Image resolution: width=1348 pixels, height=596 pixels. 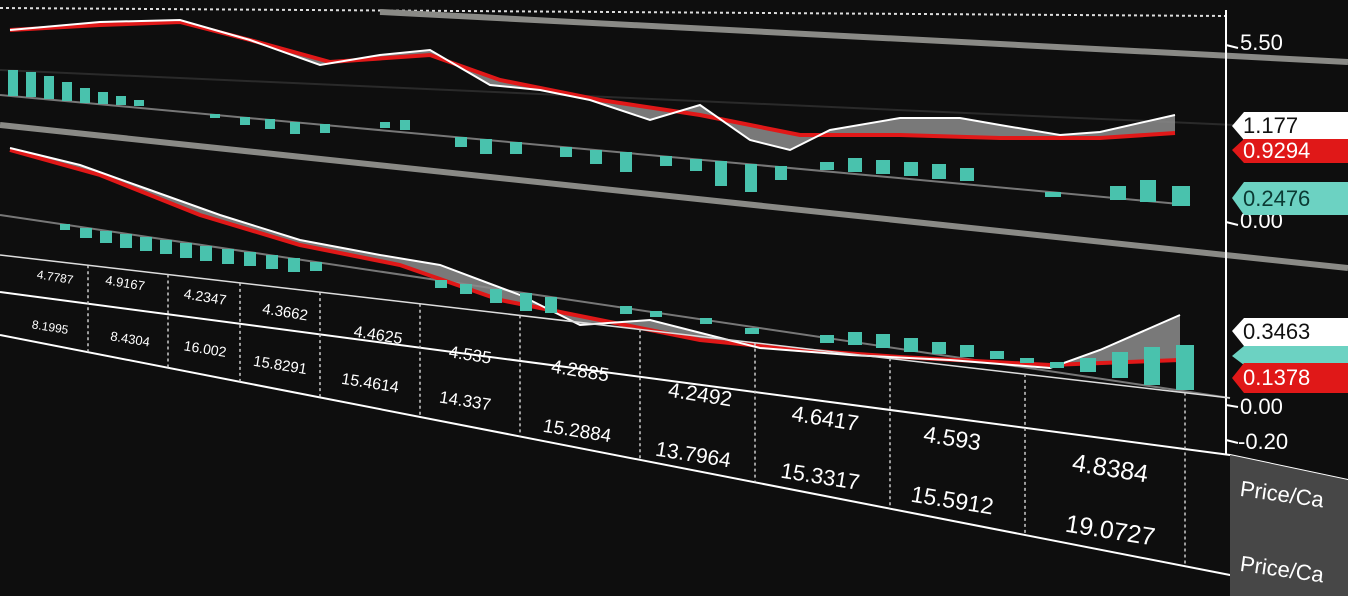 I want to click on tag-label: 0.1378, so click(x=1276, y=377).